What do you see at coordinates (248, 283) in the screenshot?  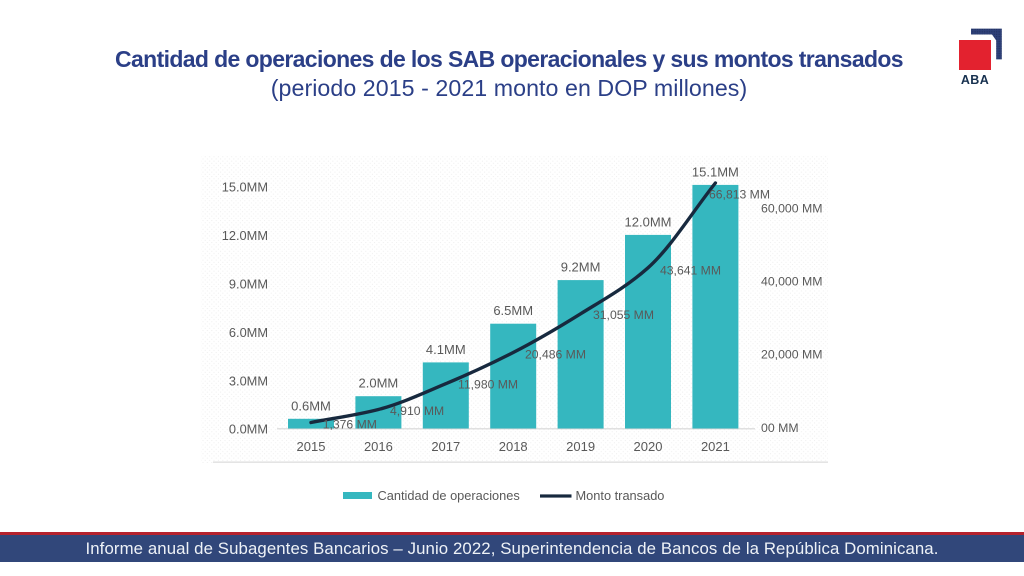 I see `svg-text: 9.0MM` at bounding box center [248, 283].